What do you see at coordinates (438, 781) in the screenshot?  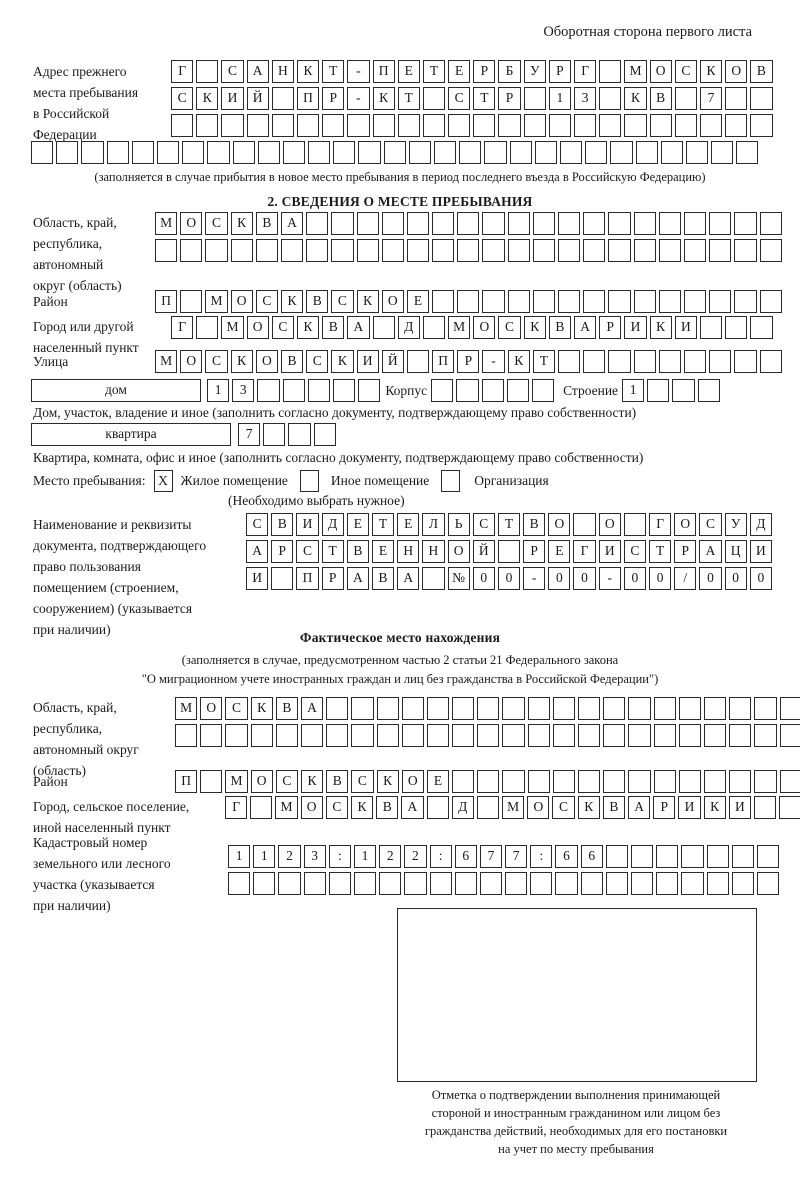 I see `al-district-row-cell-11: Е` at bounding box center [438, 781].